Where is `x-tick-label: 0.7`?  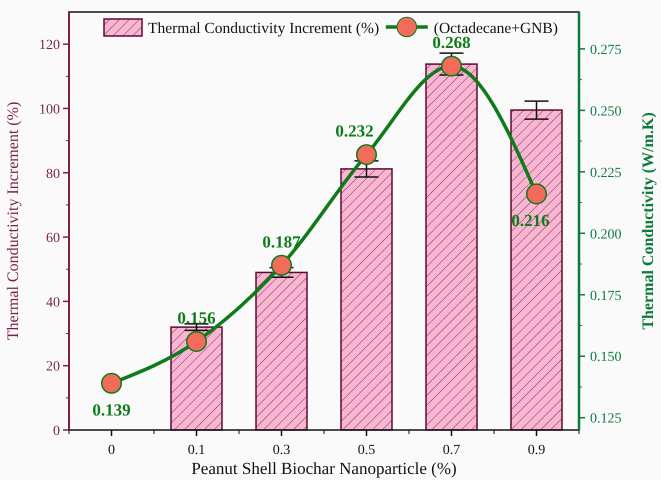
x-tick-label: 0.7 is located at coordinates (451, 450).